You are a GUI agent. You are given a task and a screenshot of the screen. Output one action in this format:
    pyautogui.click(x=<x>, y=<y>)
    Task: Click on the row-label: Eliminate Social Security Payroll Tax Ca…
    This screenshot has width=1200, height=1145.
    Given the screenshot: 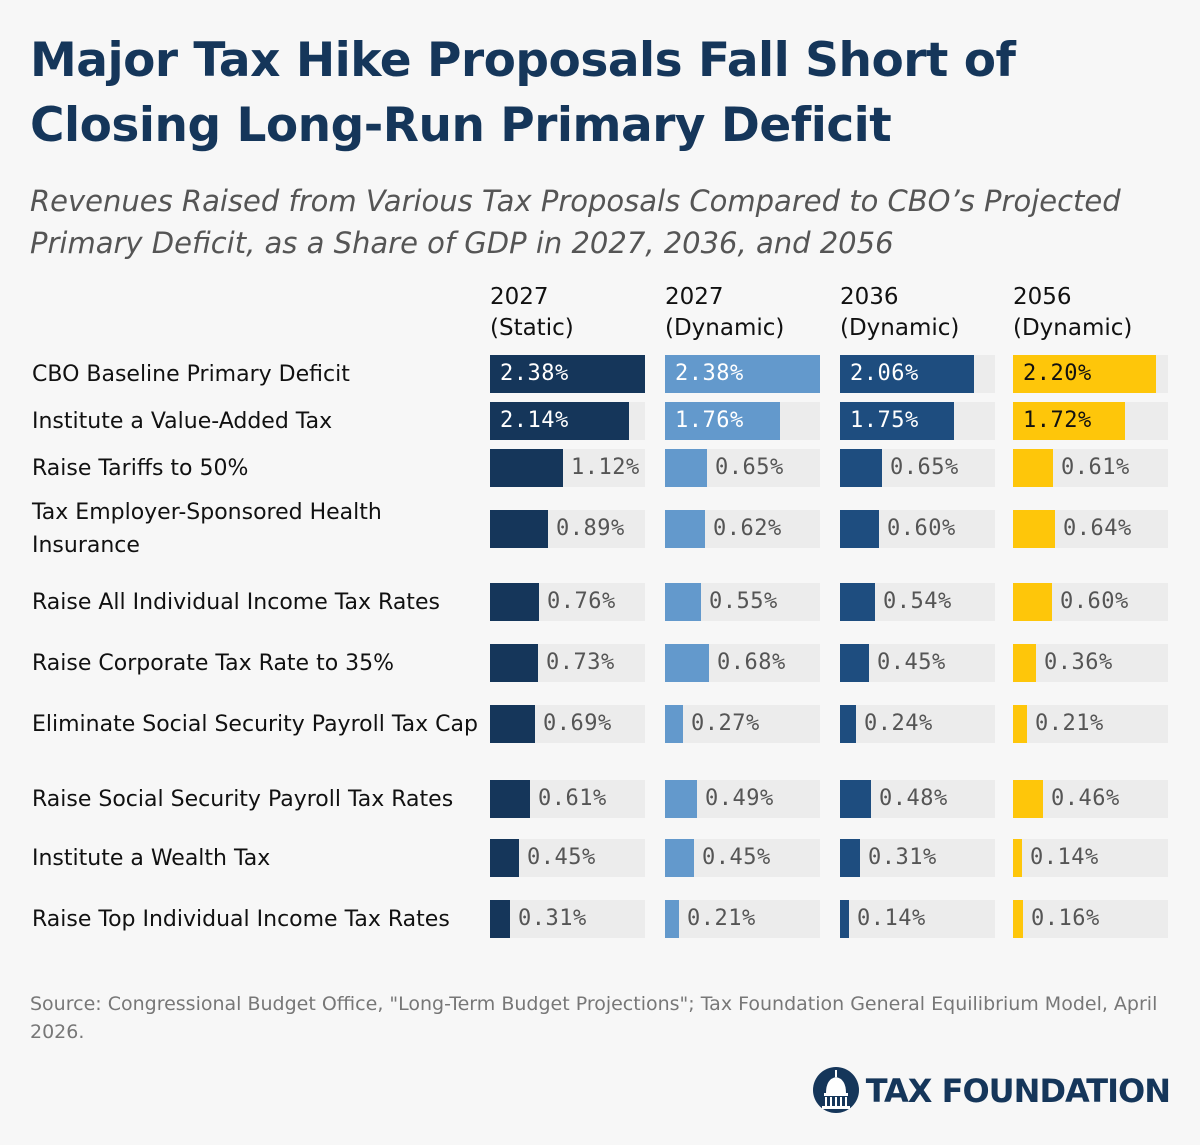 What is the action you would take?
    pyautogui.click(x=257, y=724)
    